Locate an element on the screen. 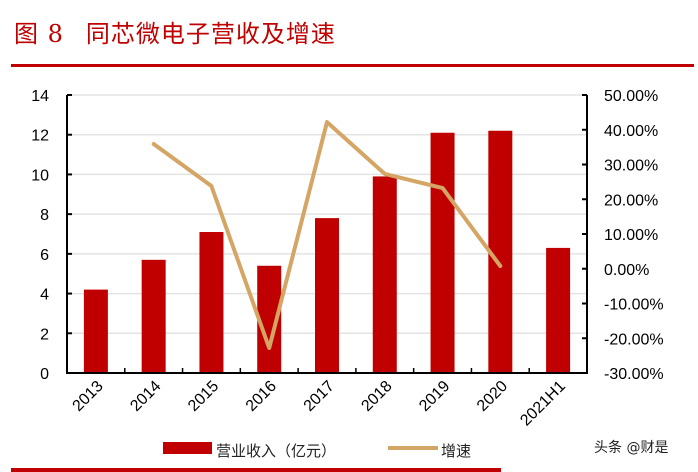 The height and width of the screenshot is (472, 698). left-tick-label: 8 is located at coordinates (44, 215).